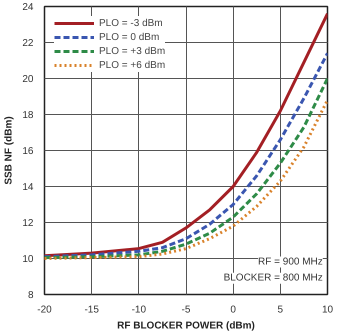 This screenshot has width=337, height=334. I want to click on y-tick-label: 20, so click(28, 79).